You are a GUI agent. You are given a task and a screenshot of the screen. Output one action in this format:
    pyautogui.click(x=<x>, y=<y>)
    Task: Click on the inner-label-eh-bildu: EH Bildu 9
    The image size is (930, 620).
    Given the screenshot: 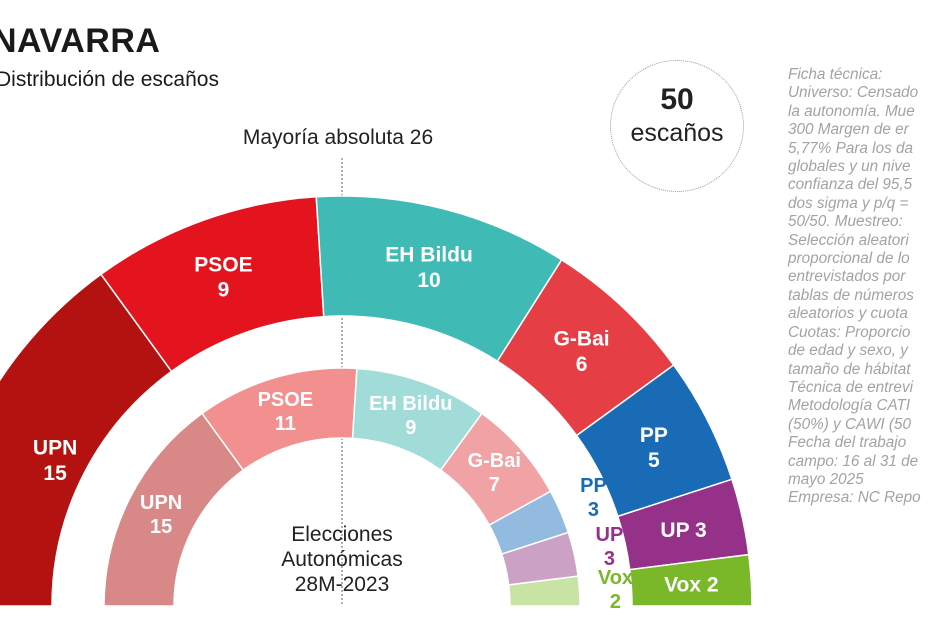 What is the action you would take?
    pyautogui.click(x=410, y=416)
    